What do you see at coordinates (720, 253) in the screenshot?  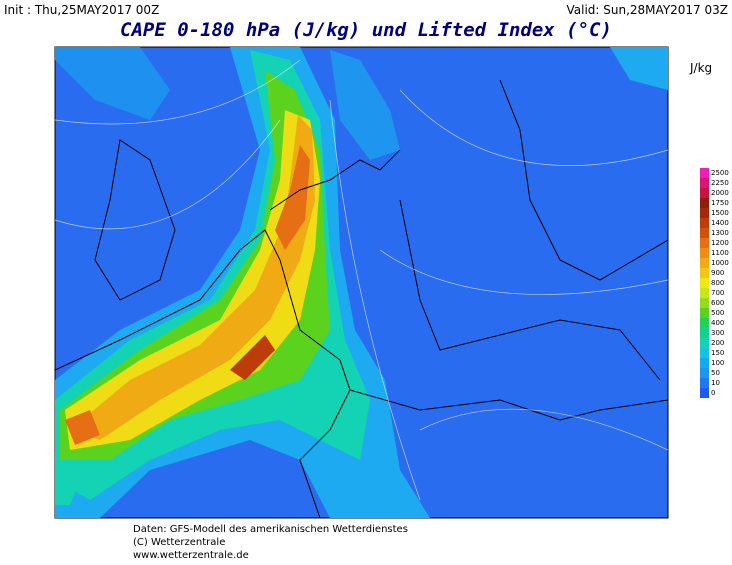 I see `scale-label: 1100` at bounding box center [720, 253].